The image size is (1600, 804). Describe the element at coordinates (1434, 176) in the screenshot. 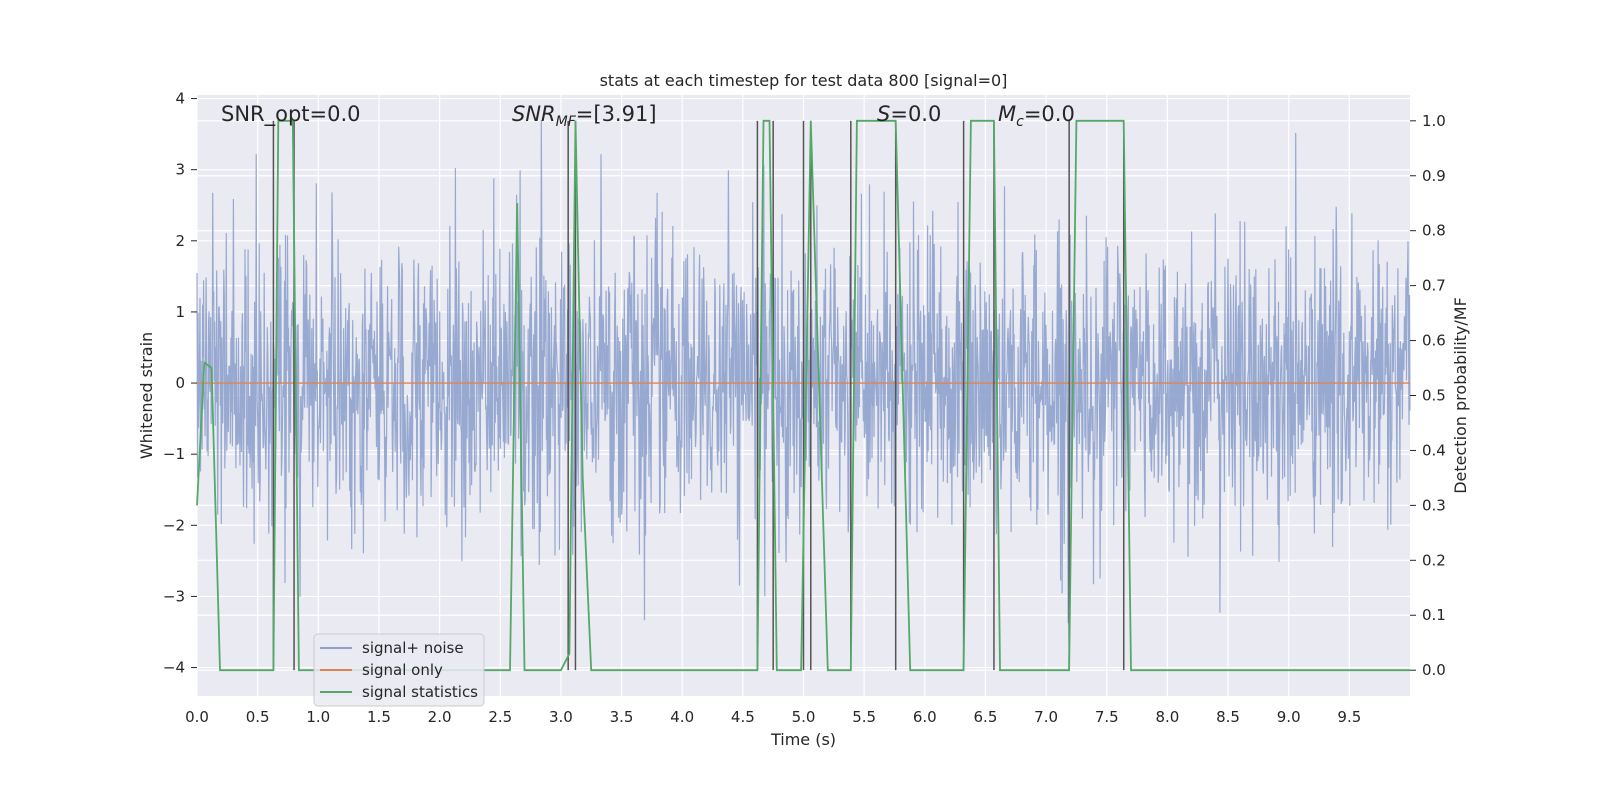

I see `y2-tick-label: 0.9` at that location.